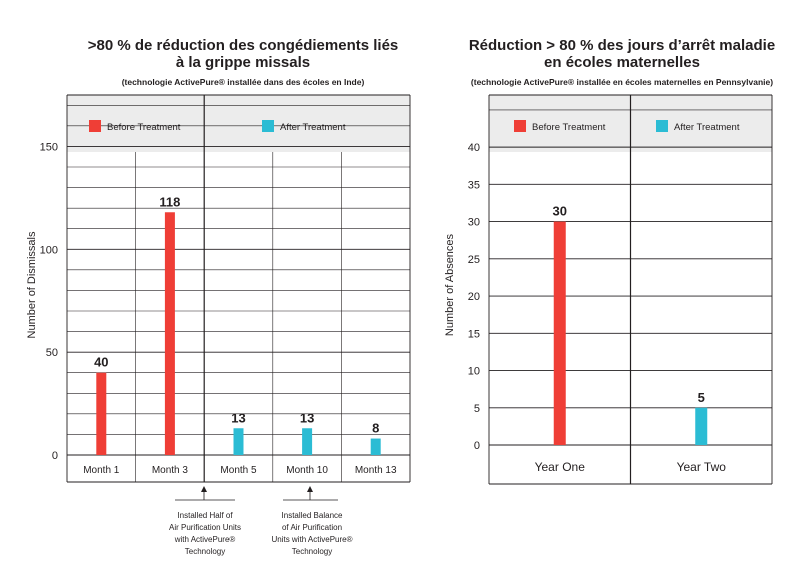 The width and height of the screenshot is (803, 566). I want to click on x-category-label: Month 1, so click(101, 470).